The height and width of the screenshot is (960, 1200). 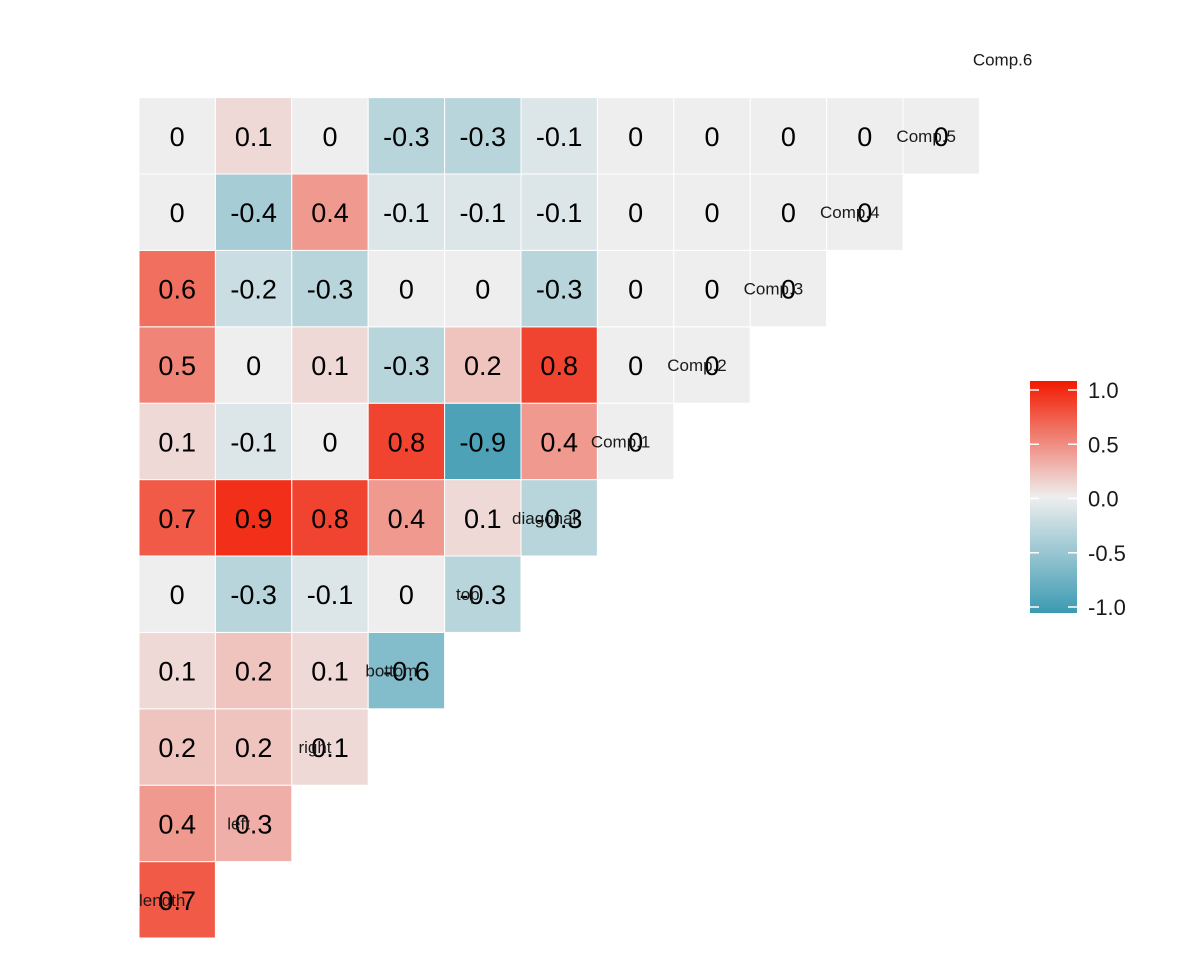 What do you see at coordinates (1107, 553) in the screenshot?
I see `legend-tick-label: -0.5` at bounding box center [1107, 553].